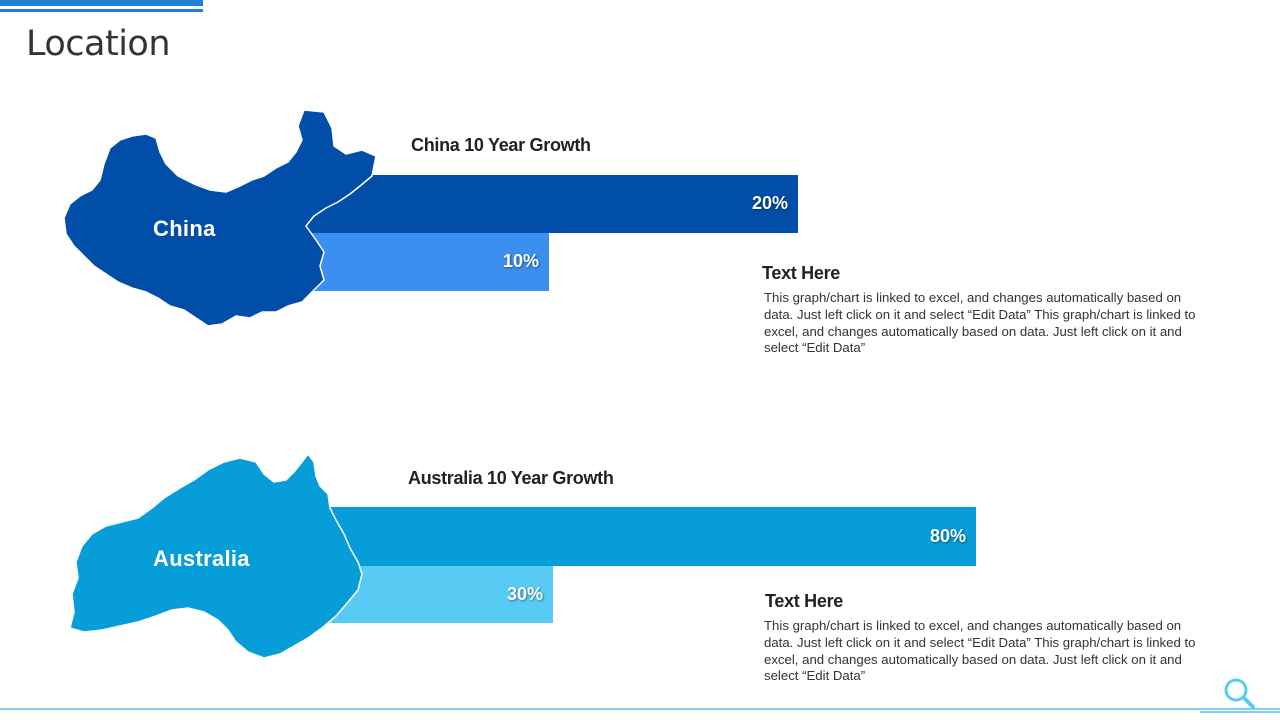 Image resolution: width=1280 pixels, height=720 pixels. Describe the element at coordinates (638, 536) in the screenshot. I see `australia-bar-primary` at that location.